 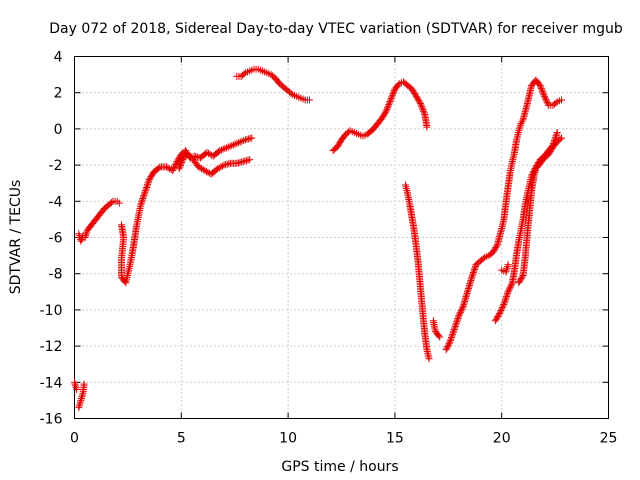 What do you see at coordinates (58, 94) in the screenshot?
I see `y-tick-label: 2` at bounding box center [58, 94].